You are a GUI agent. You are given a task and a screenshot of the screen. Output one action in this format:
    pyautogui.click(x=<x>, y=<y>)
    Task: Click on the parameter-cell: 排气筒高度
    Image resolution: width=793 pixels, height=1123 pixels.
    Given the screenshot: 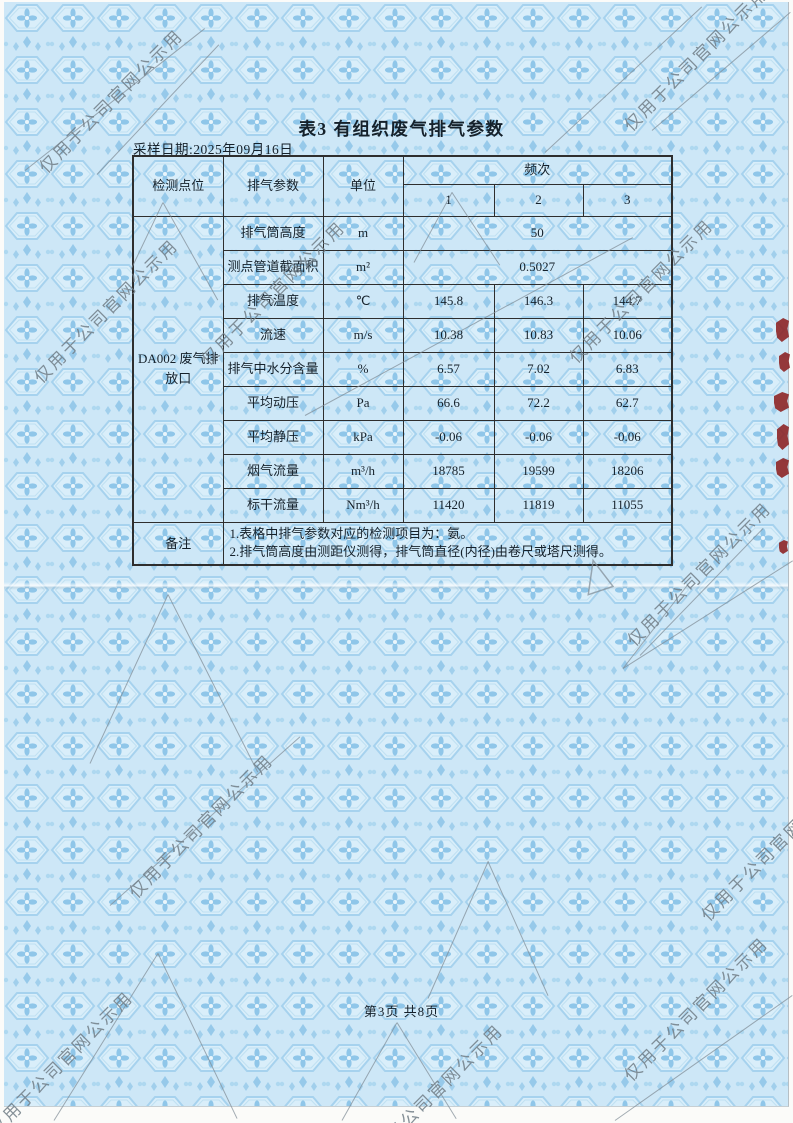 What is the action you would take?
    pyautogui.click(x=273, y=233)
    